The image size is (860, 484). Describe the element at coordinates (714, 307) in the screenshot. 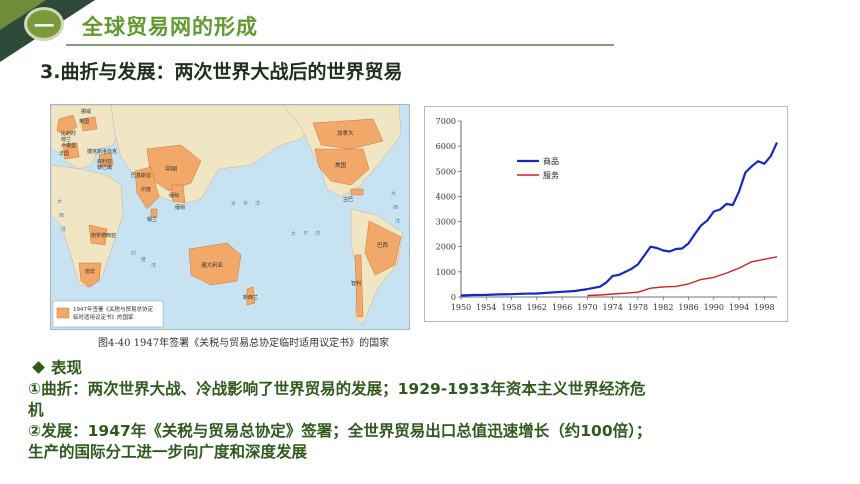

I see `x-tick-label: 1990` at that location.